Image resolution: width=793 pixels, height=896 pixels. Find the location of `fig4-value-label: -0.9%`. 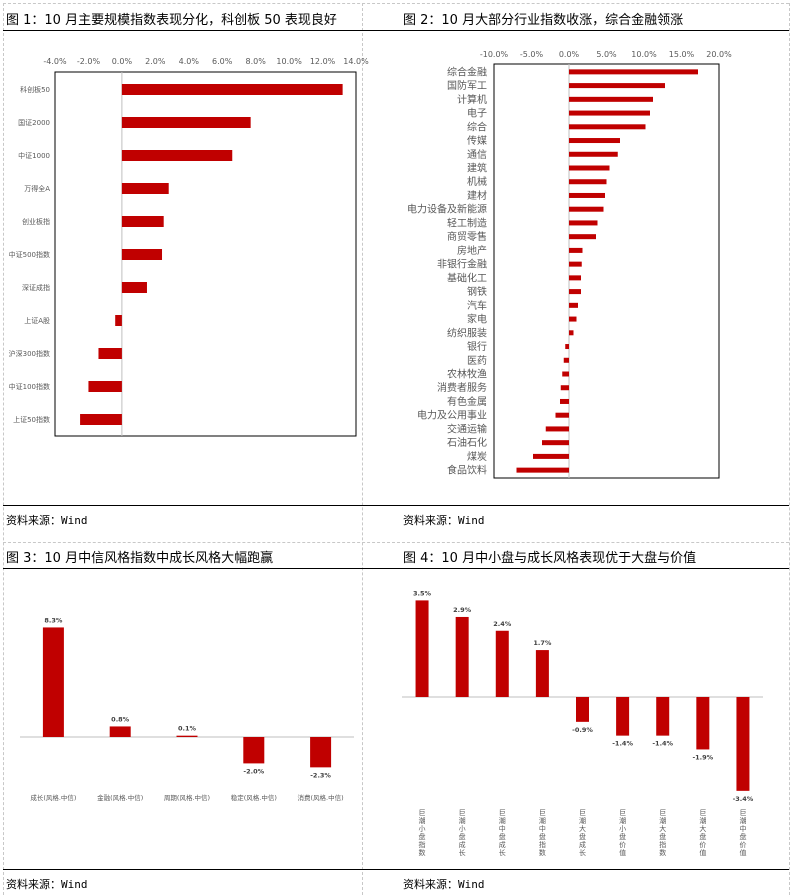

fig4-value-label: -0.9% is located at coordinates (582, 730).